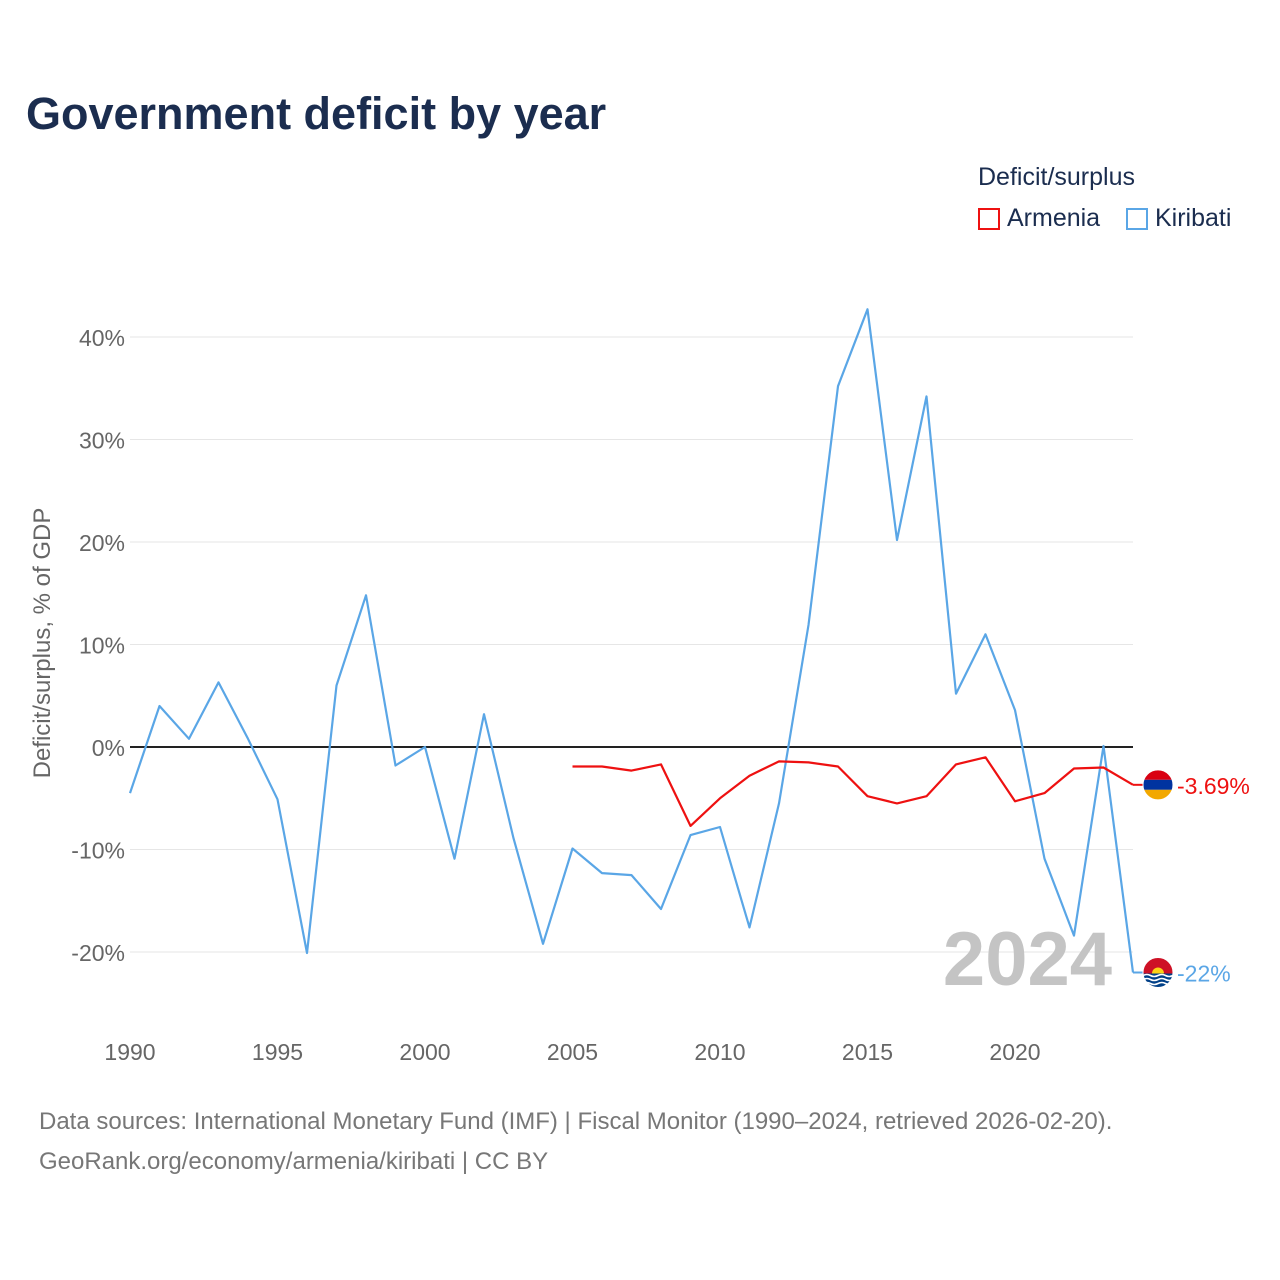 The height and width of the screenshot is (1280, 1280). Describe the element at coordinates (102, 543) in the screenshot. I see `y-tick-label: 20%` at that location.